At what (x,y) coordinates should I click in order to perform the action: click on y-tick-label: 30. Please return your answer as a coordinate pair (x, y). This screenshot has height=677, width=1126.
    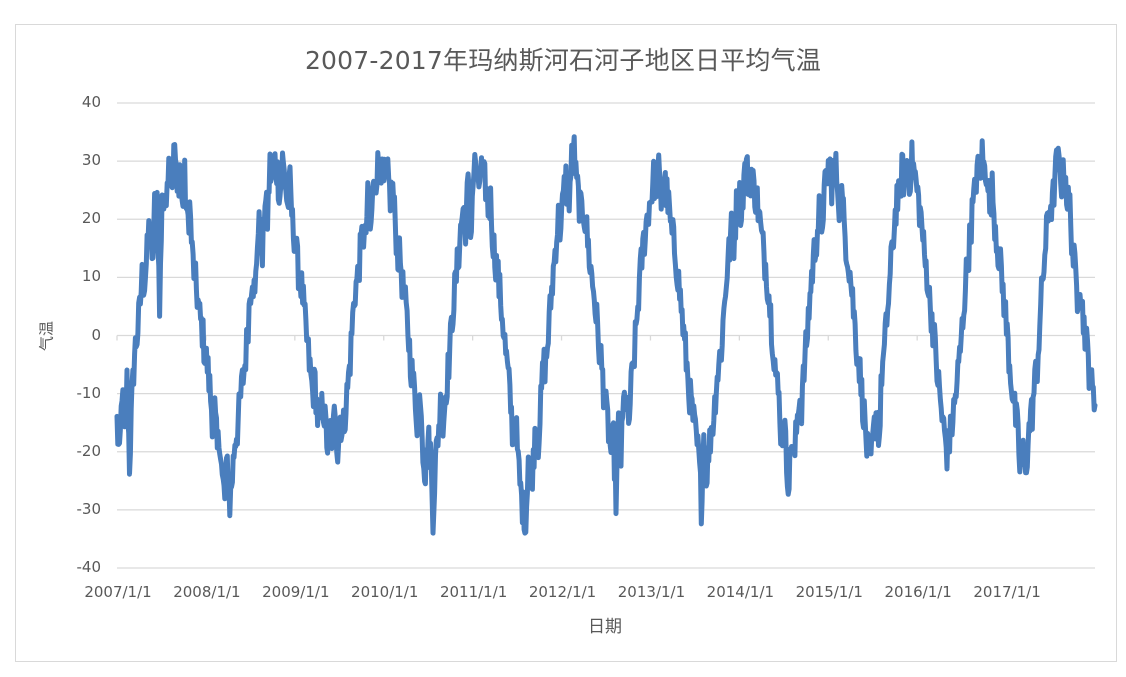
    Looking at the image, I should click on (91, 160).